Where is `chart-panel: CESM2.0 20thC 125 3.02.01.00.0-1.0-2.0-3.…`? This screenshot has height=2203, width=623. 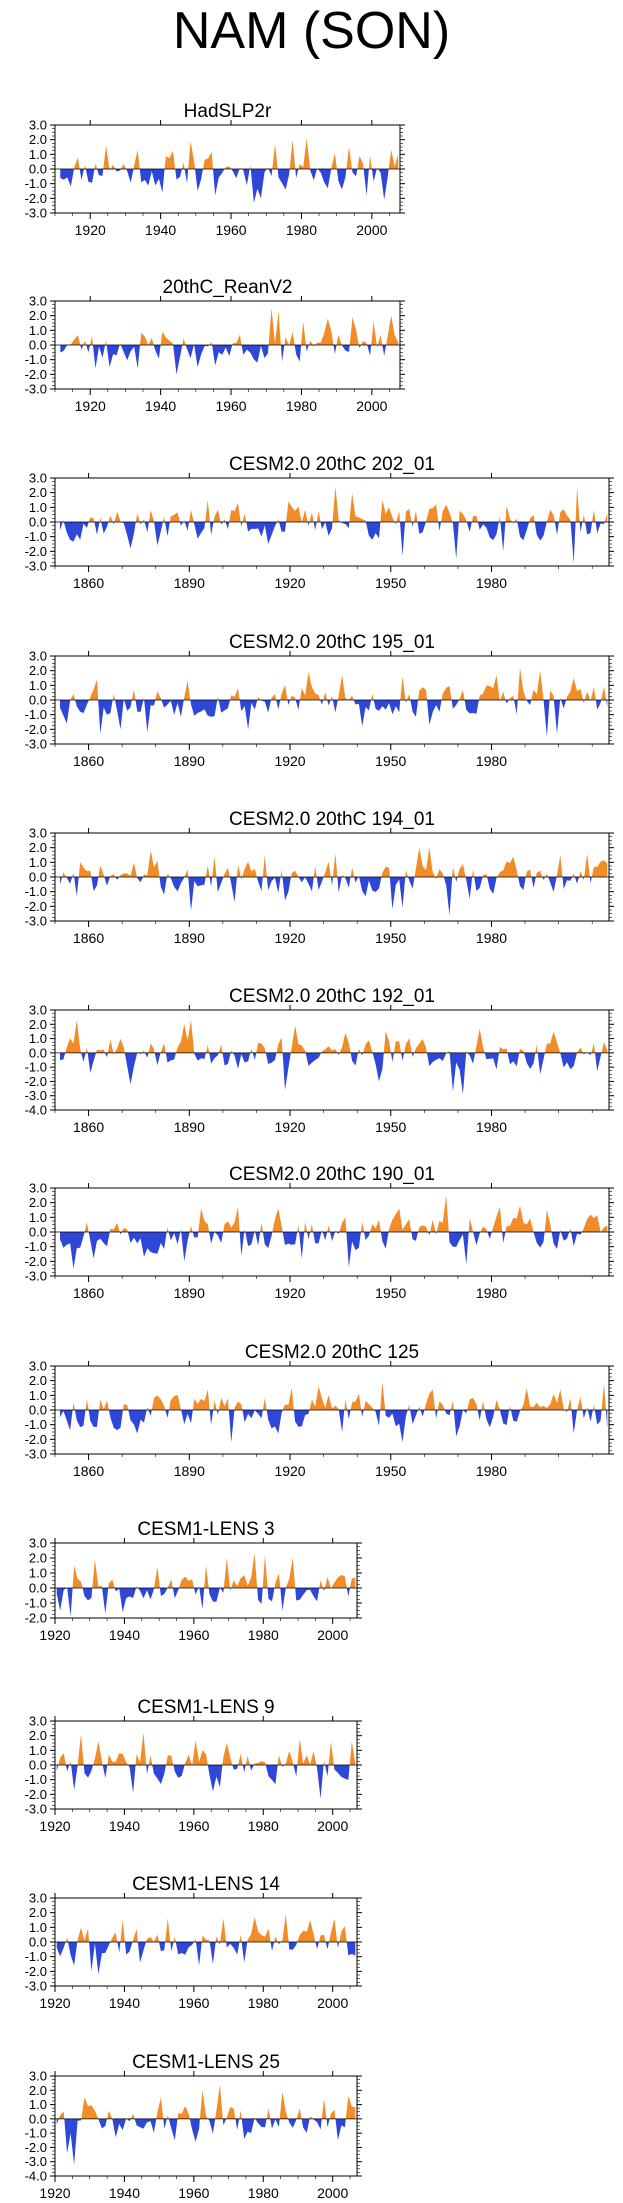 chart-panel: CESM2.0 20thC 125 3.02.01.00.0-1.0-2.0-3.… is located at coordinates (319, 1410).